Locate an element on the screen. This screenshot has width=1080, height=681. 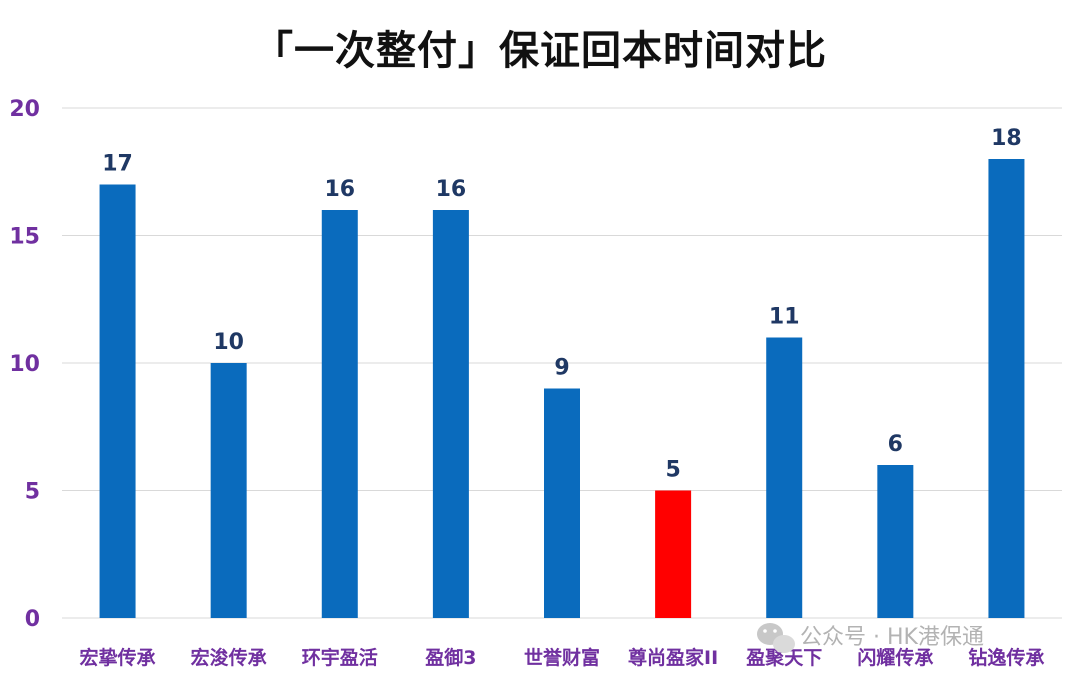
data-label: 5 is located at coordinates (672, 470).